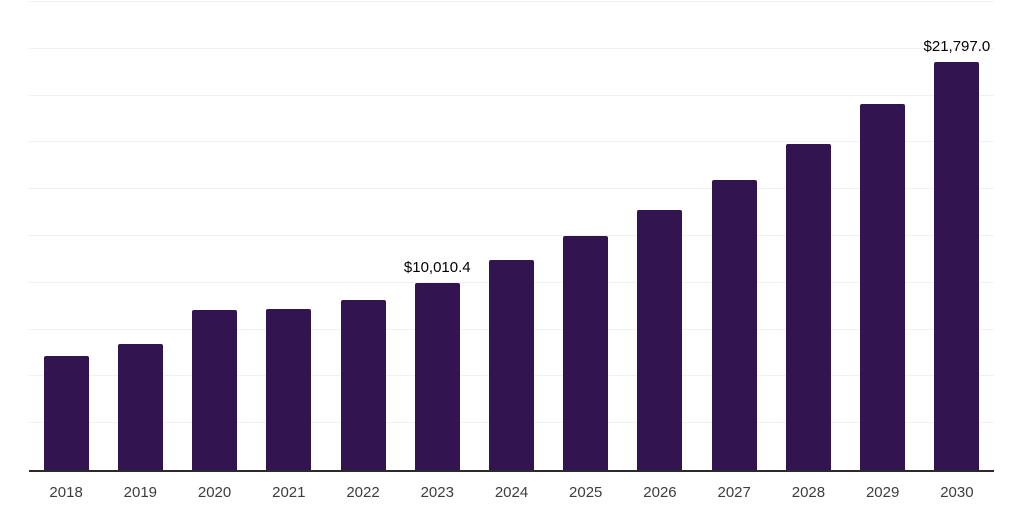  Describe the element at coordinates (808, 492) in the screenshot. I see `x-tick-label-2028: 2028` at that location.